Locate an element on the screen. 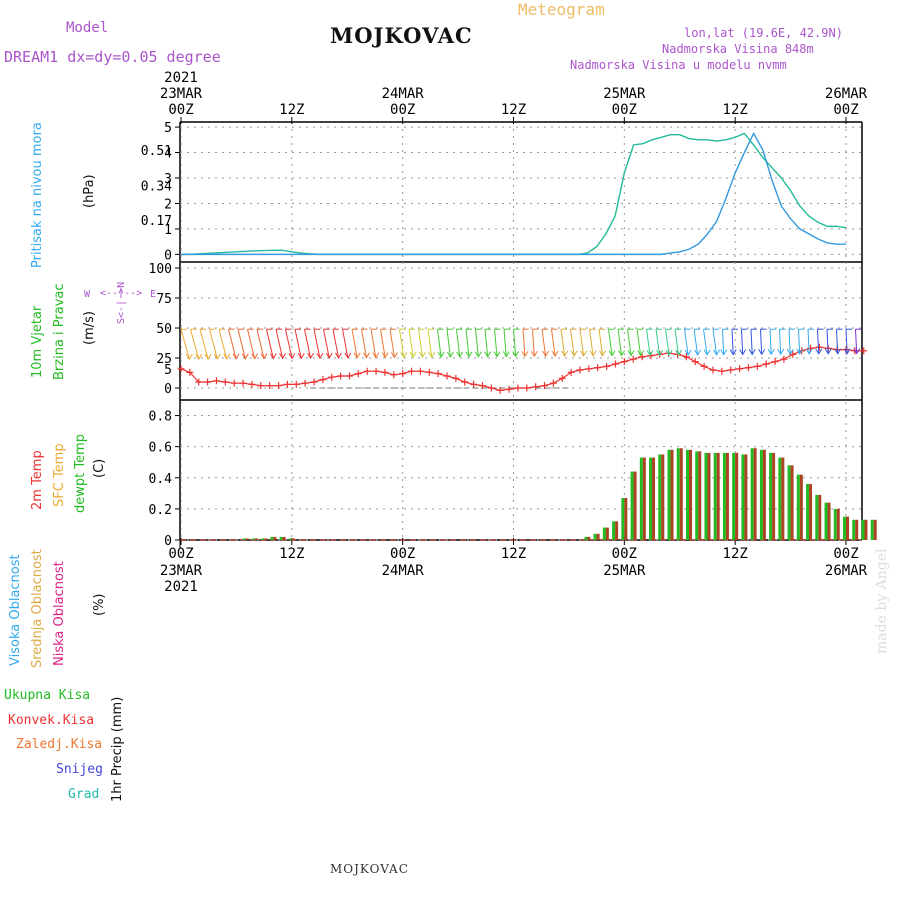 The image size is (900, 900). precip-hail-label: Grad is located at coordinates (84, 794).